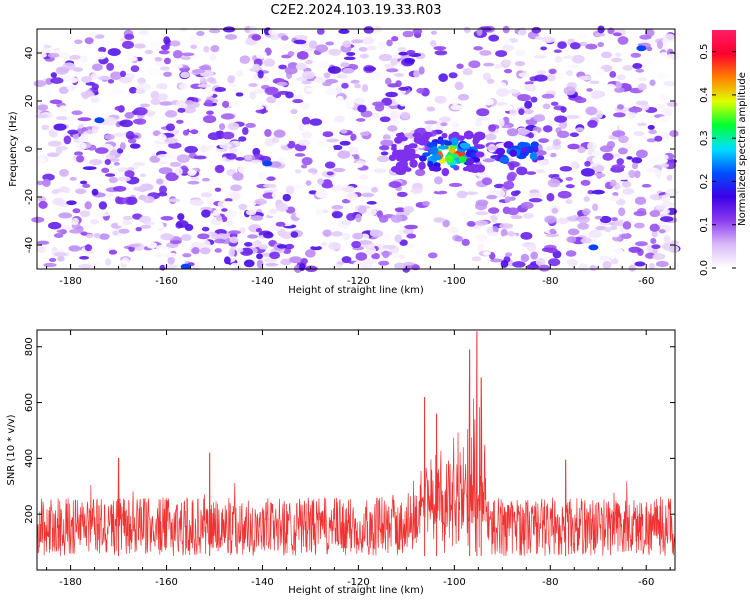 The image size is (750, 600). I want to click on colorbar-tick-label: 0.0, so click(704, 268).